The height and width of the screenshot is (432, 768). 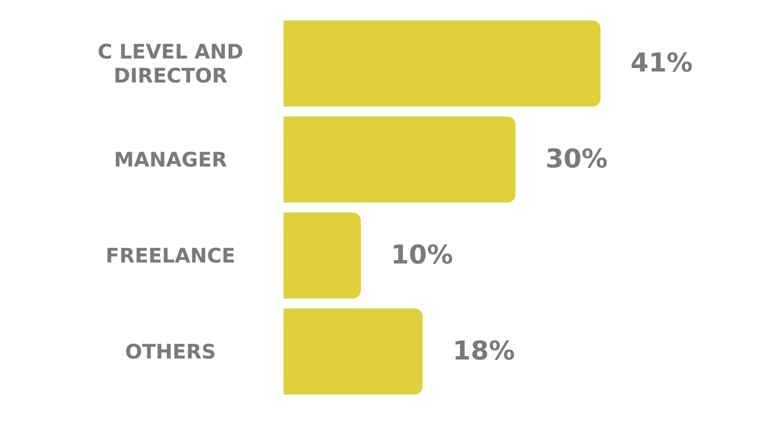 I want to click on y-tick-label: C LEVEL AND DIRECTOR, so click(x=171, y=64).